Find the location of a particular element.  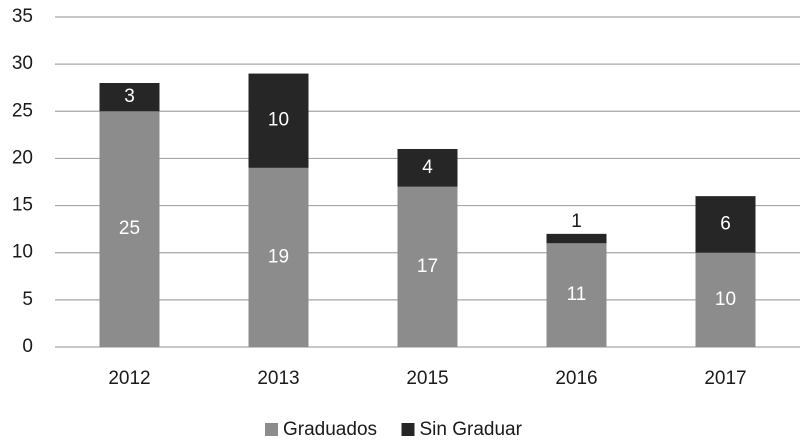

y-tick-label: 20 is located at coordinates (22, 157).